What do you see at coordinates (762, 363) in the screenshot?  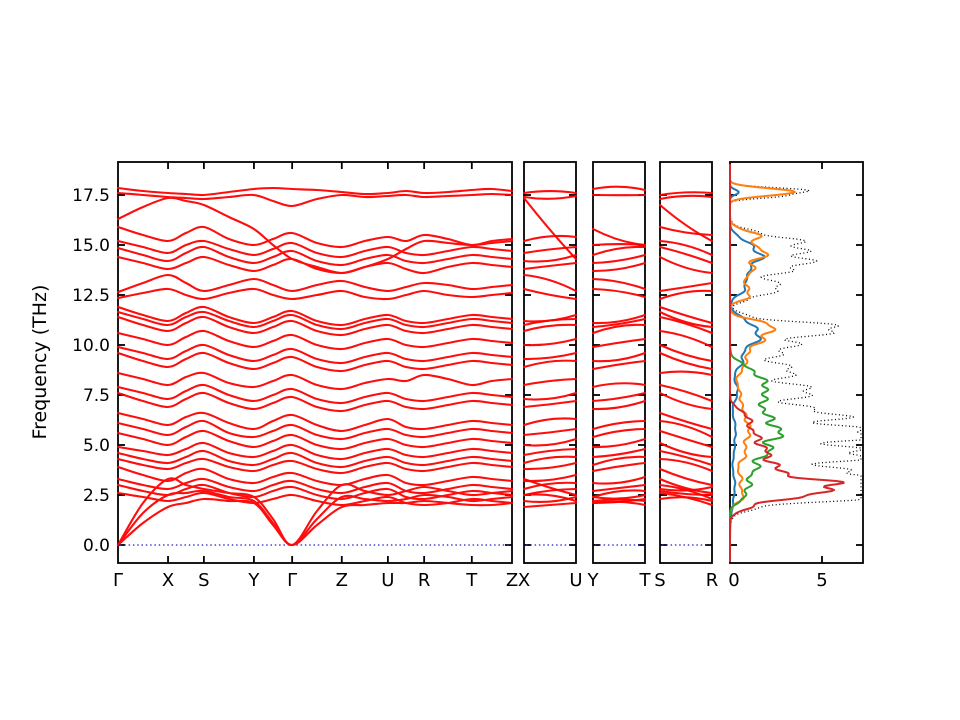 I see `pdos-orange-curve` at bounding box center [762, 363].